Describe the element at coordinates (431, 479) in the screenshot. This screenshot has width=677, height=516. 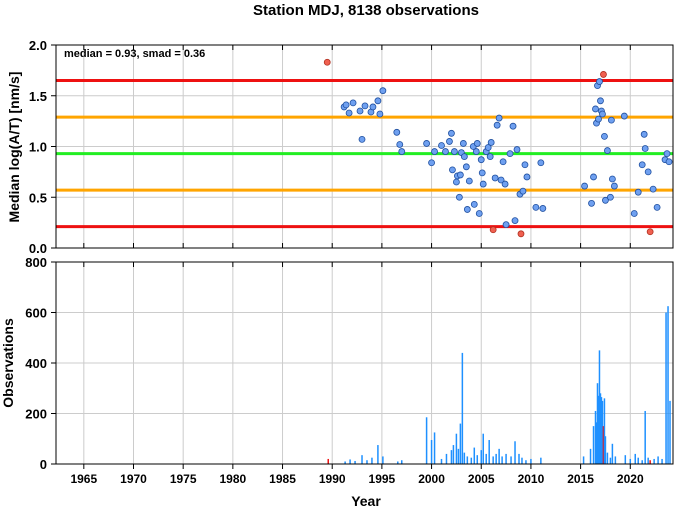
I see `x-tick-label: 2000` at that location.